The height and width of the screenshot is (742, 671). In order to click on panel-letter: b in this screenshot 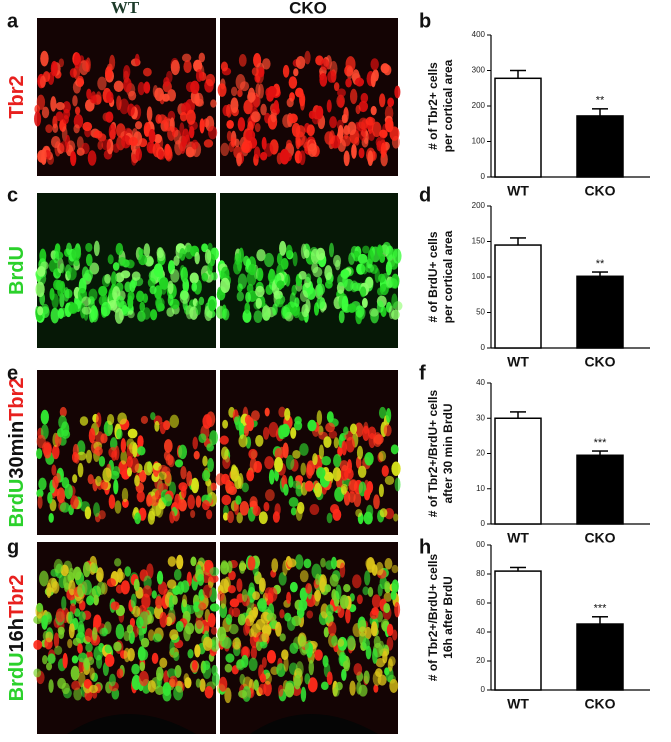, I will do `click(425, 21)`.